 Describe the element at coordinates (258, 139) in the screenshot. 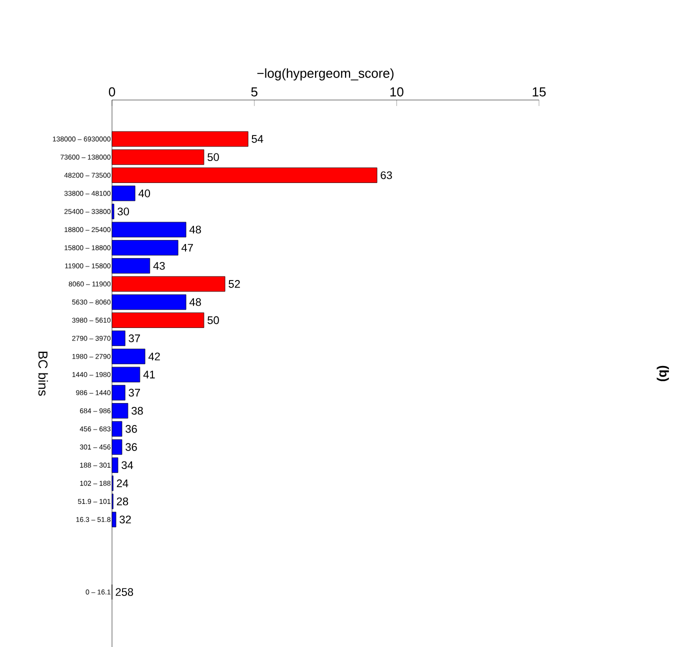

I see `annotation: 54` at that location.